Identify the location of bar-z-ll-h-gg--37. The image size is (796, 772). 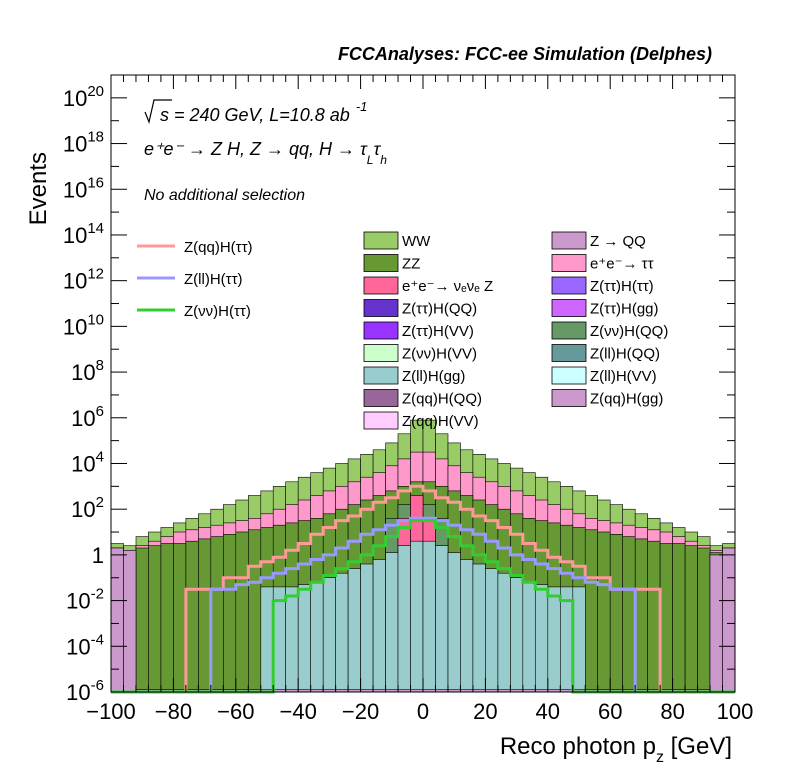
(579, 639).